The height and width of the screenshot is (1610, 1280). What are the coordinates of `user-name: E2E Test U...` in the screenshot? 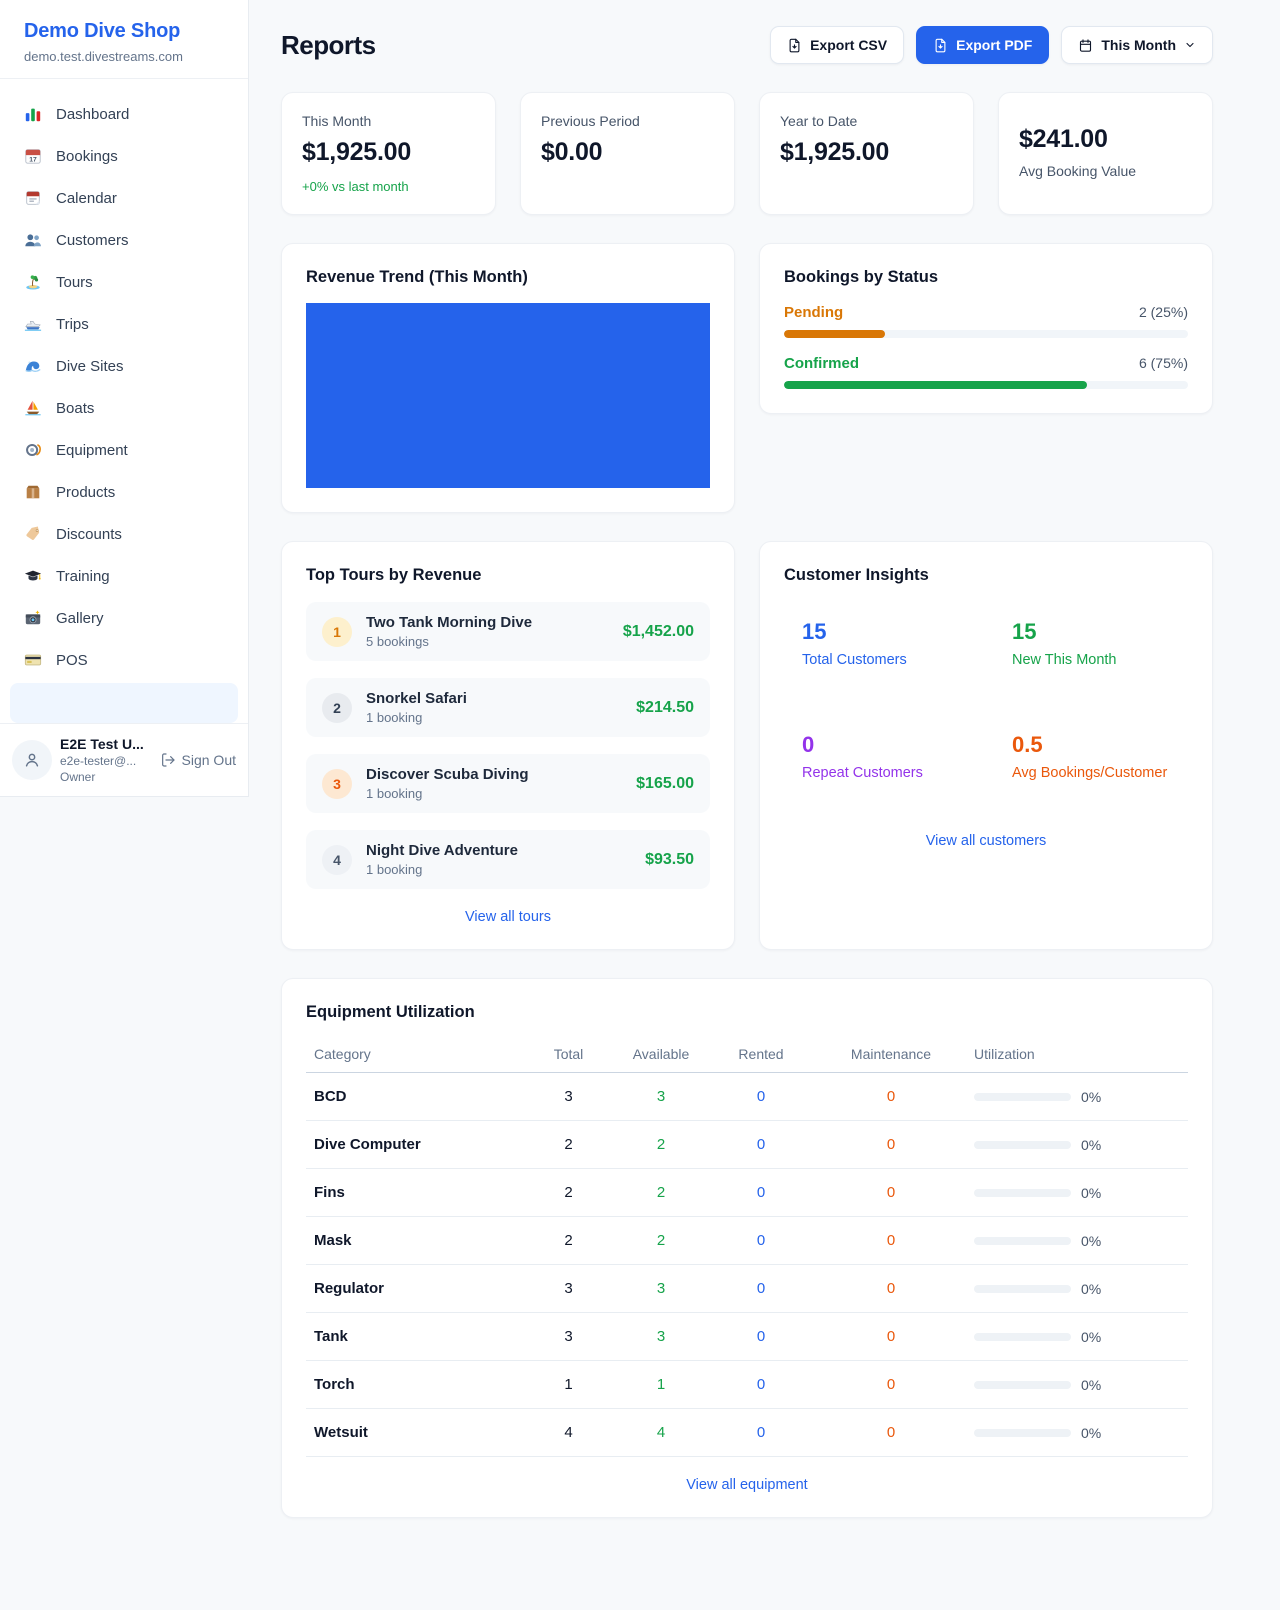 It's located at (102, 744).